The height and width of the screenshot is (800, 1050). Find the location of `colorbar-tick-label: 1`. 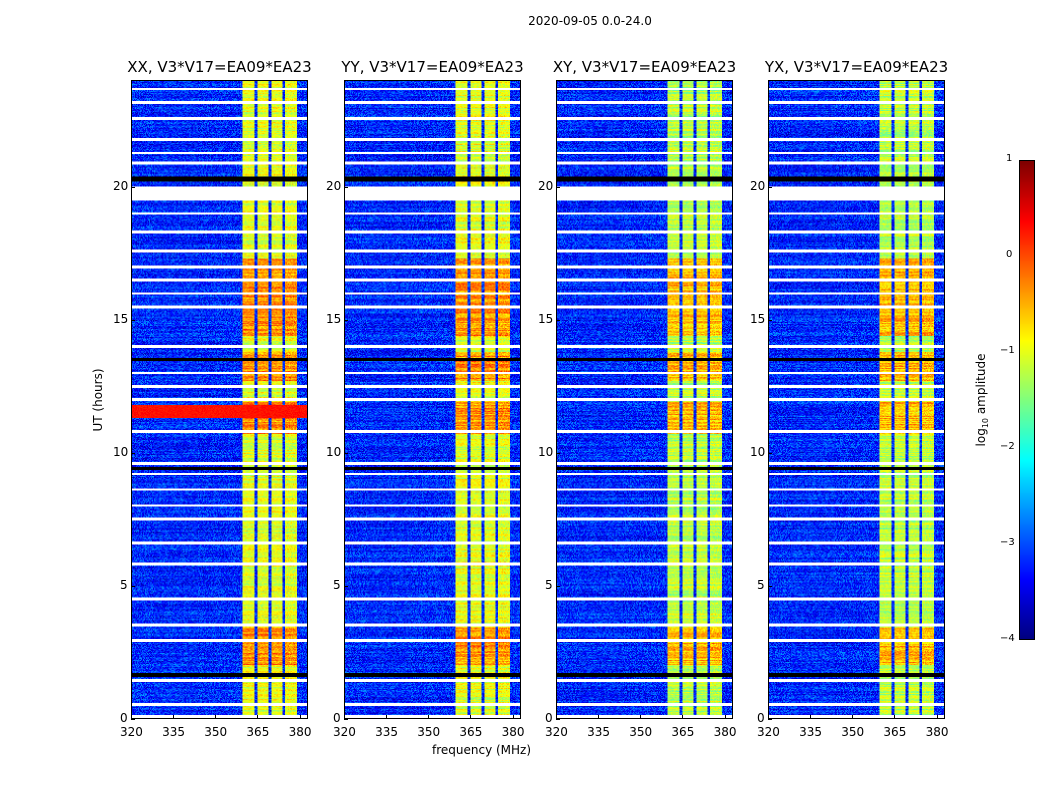

colorbar-tick-label: 1 is located at coordinates (1009, 158).